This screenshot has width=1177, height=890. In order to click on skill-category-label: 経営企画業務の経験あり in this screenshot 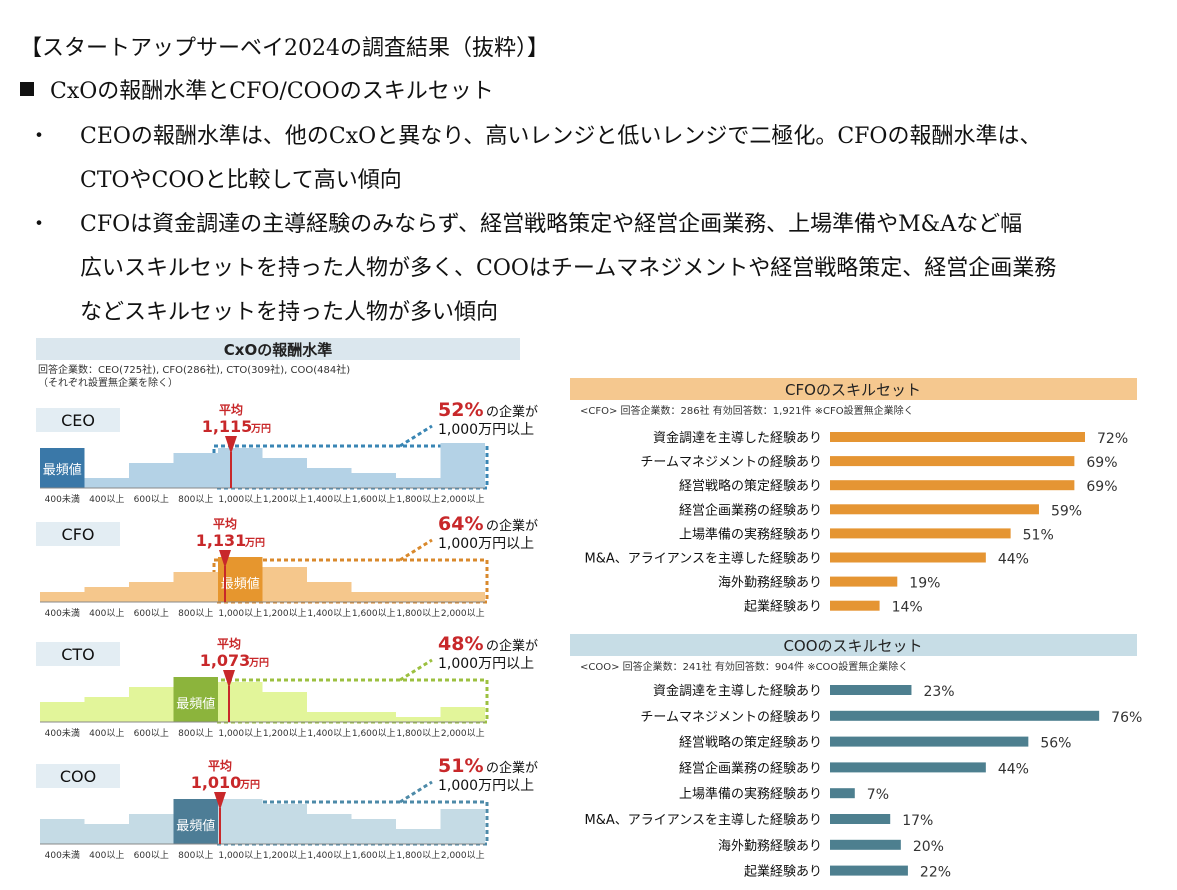, I will do `click(750, 510)`.